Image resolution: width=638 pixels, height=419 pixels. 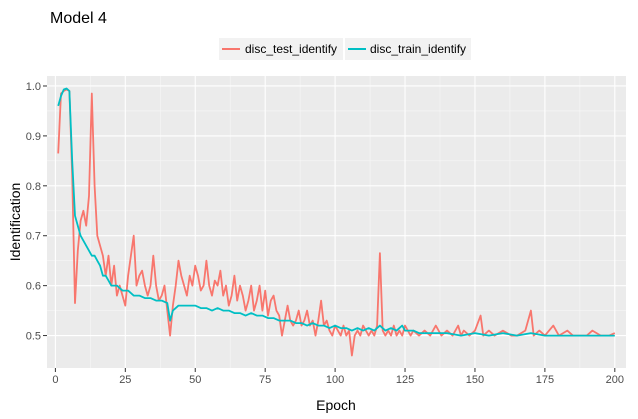 I want to click on x-tick-label: 25, so click(x=125, y=380).